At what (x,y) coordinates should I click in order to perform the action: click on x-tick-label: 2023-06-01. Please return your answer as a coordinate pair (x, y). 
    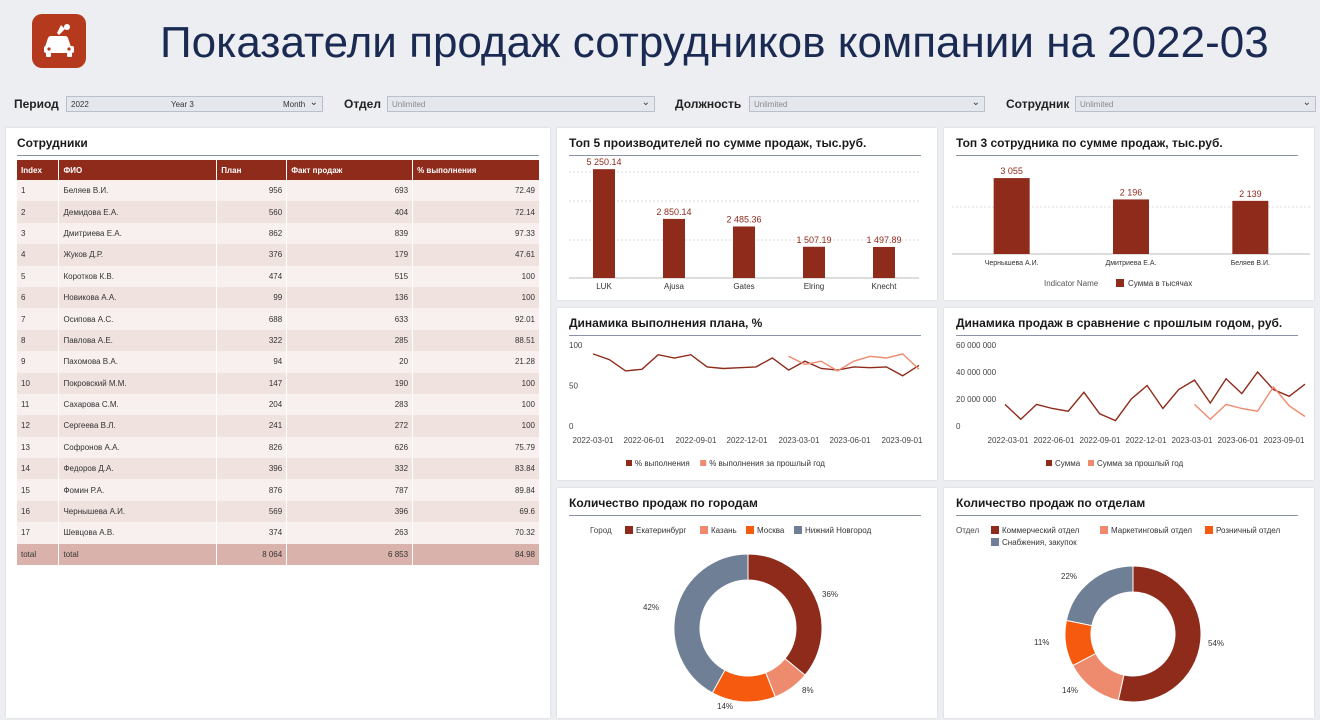
    Looking at the image, I should click on (850, 440).